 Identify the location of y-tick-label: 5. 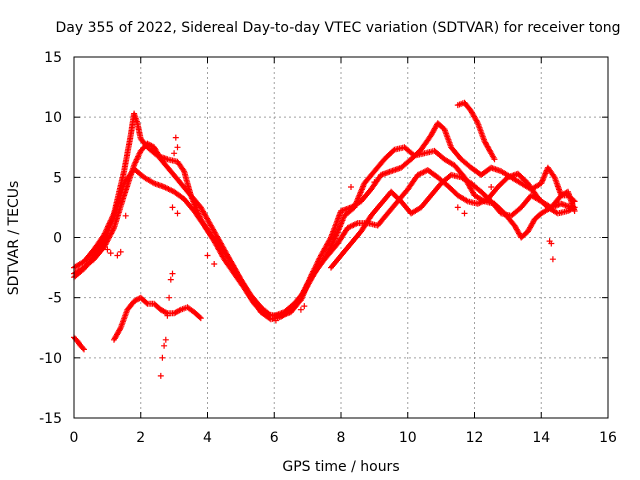
(57, 178).